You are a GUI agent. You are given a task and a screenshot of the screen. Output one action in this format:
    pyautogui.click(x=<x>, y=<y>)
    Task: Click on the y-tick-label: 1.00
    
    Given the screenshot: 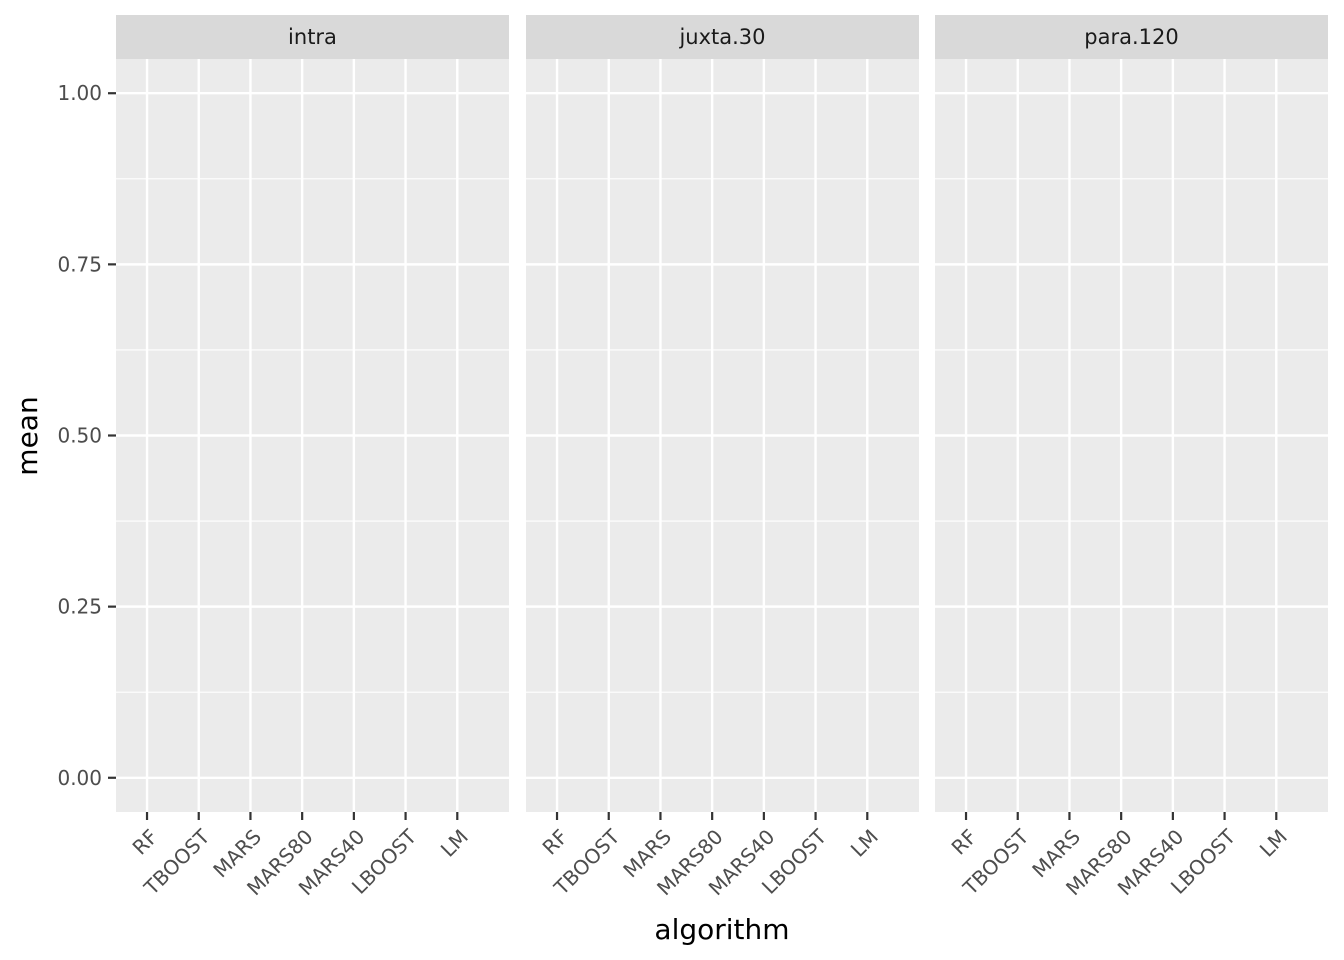 What is the action you would take?
    pyautogui.click(x=79, y=93)
    